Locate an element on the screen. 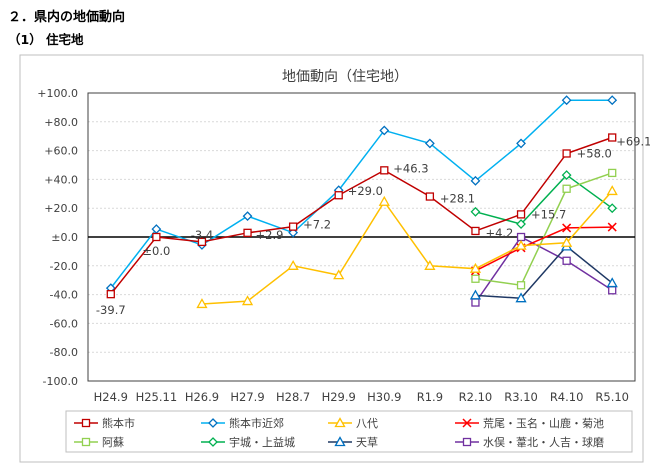  data-label: +69.1 is located at coordinates (633, 141).